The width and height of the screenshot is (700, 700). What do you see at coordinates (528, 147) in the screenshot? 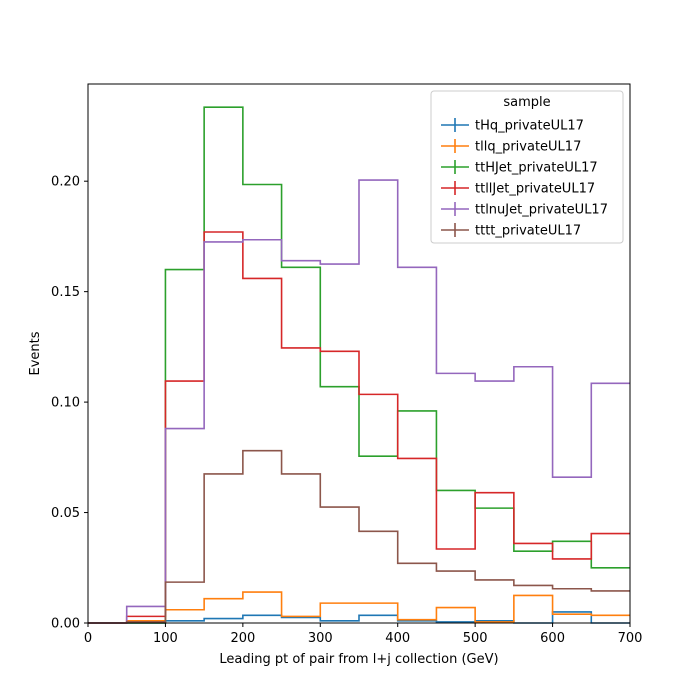
I see `legend-entry-label: tllq_privateUL17` at bounding box center [528, 147].